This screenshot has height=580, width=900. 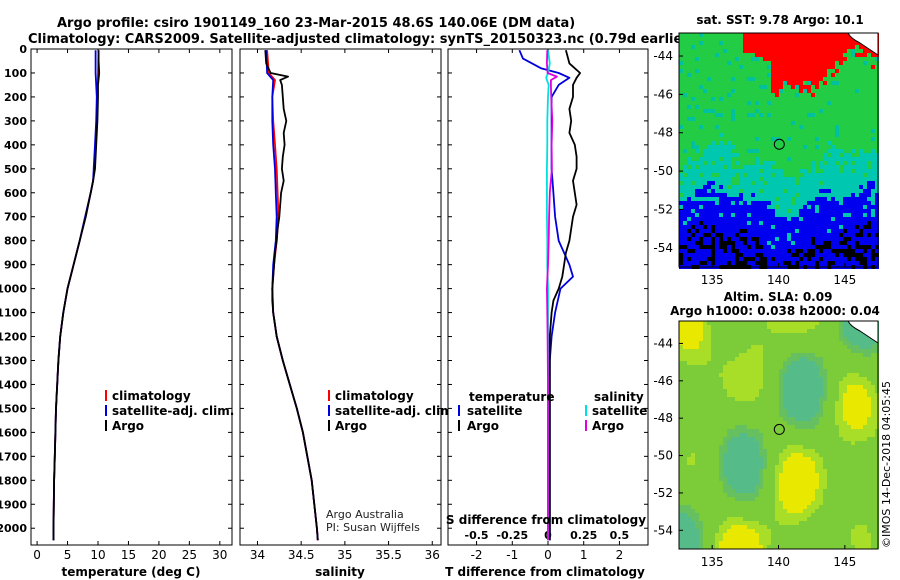 I want to click on legend-label-satellite: satellite-adj. clim., so click(x=173, y=411).